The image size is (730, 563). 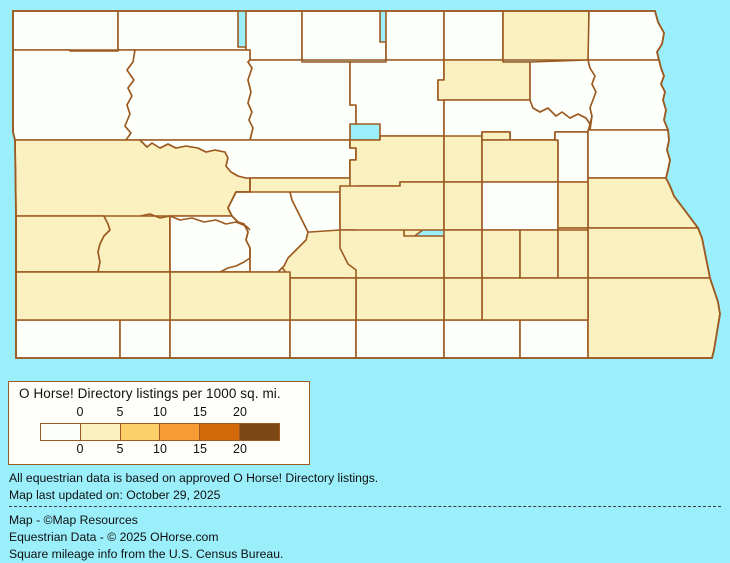 What do you see at coordinates (115, 495) in the screenshot?
I see `note-line-1: Map last updated on: October 29, 2025` at bounding box center [115, 495].